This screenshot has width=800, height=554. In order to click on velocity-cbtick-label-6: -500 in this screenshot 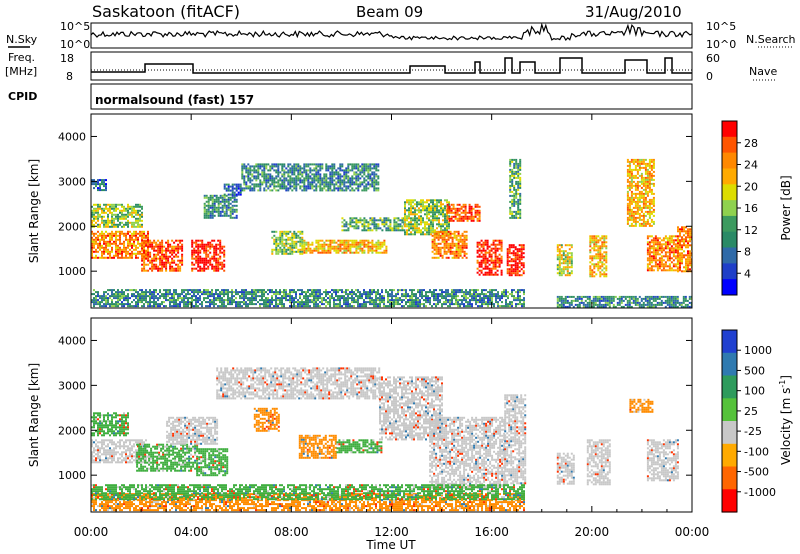, I will do `click(756, 472)`.